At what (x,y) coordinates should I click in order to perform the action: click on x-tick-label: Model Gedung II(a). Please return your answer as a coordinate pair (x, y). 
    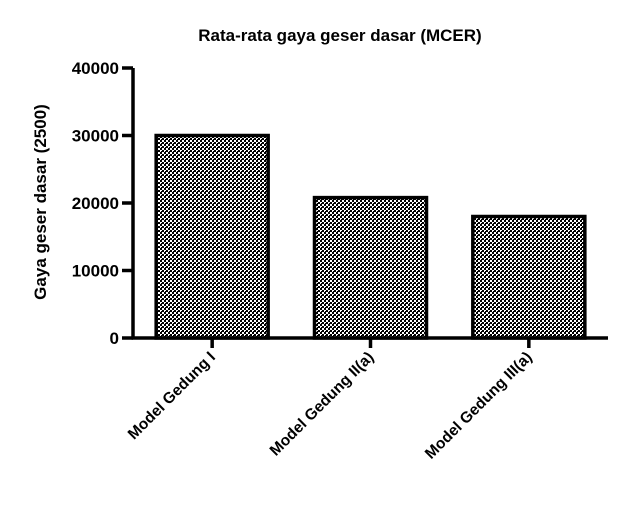
    Looking at the image, I should click on (322, 404).